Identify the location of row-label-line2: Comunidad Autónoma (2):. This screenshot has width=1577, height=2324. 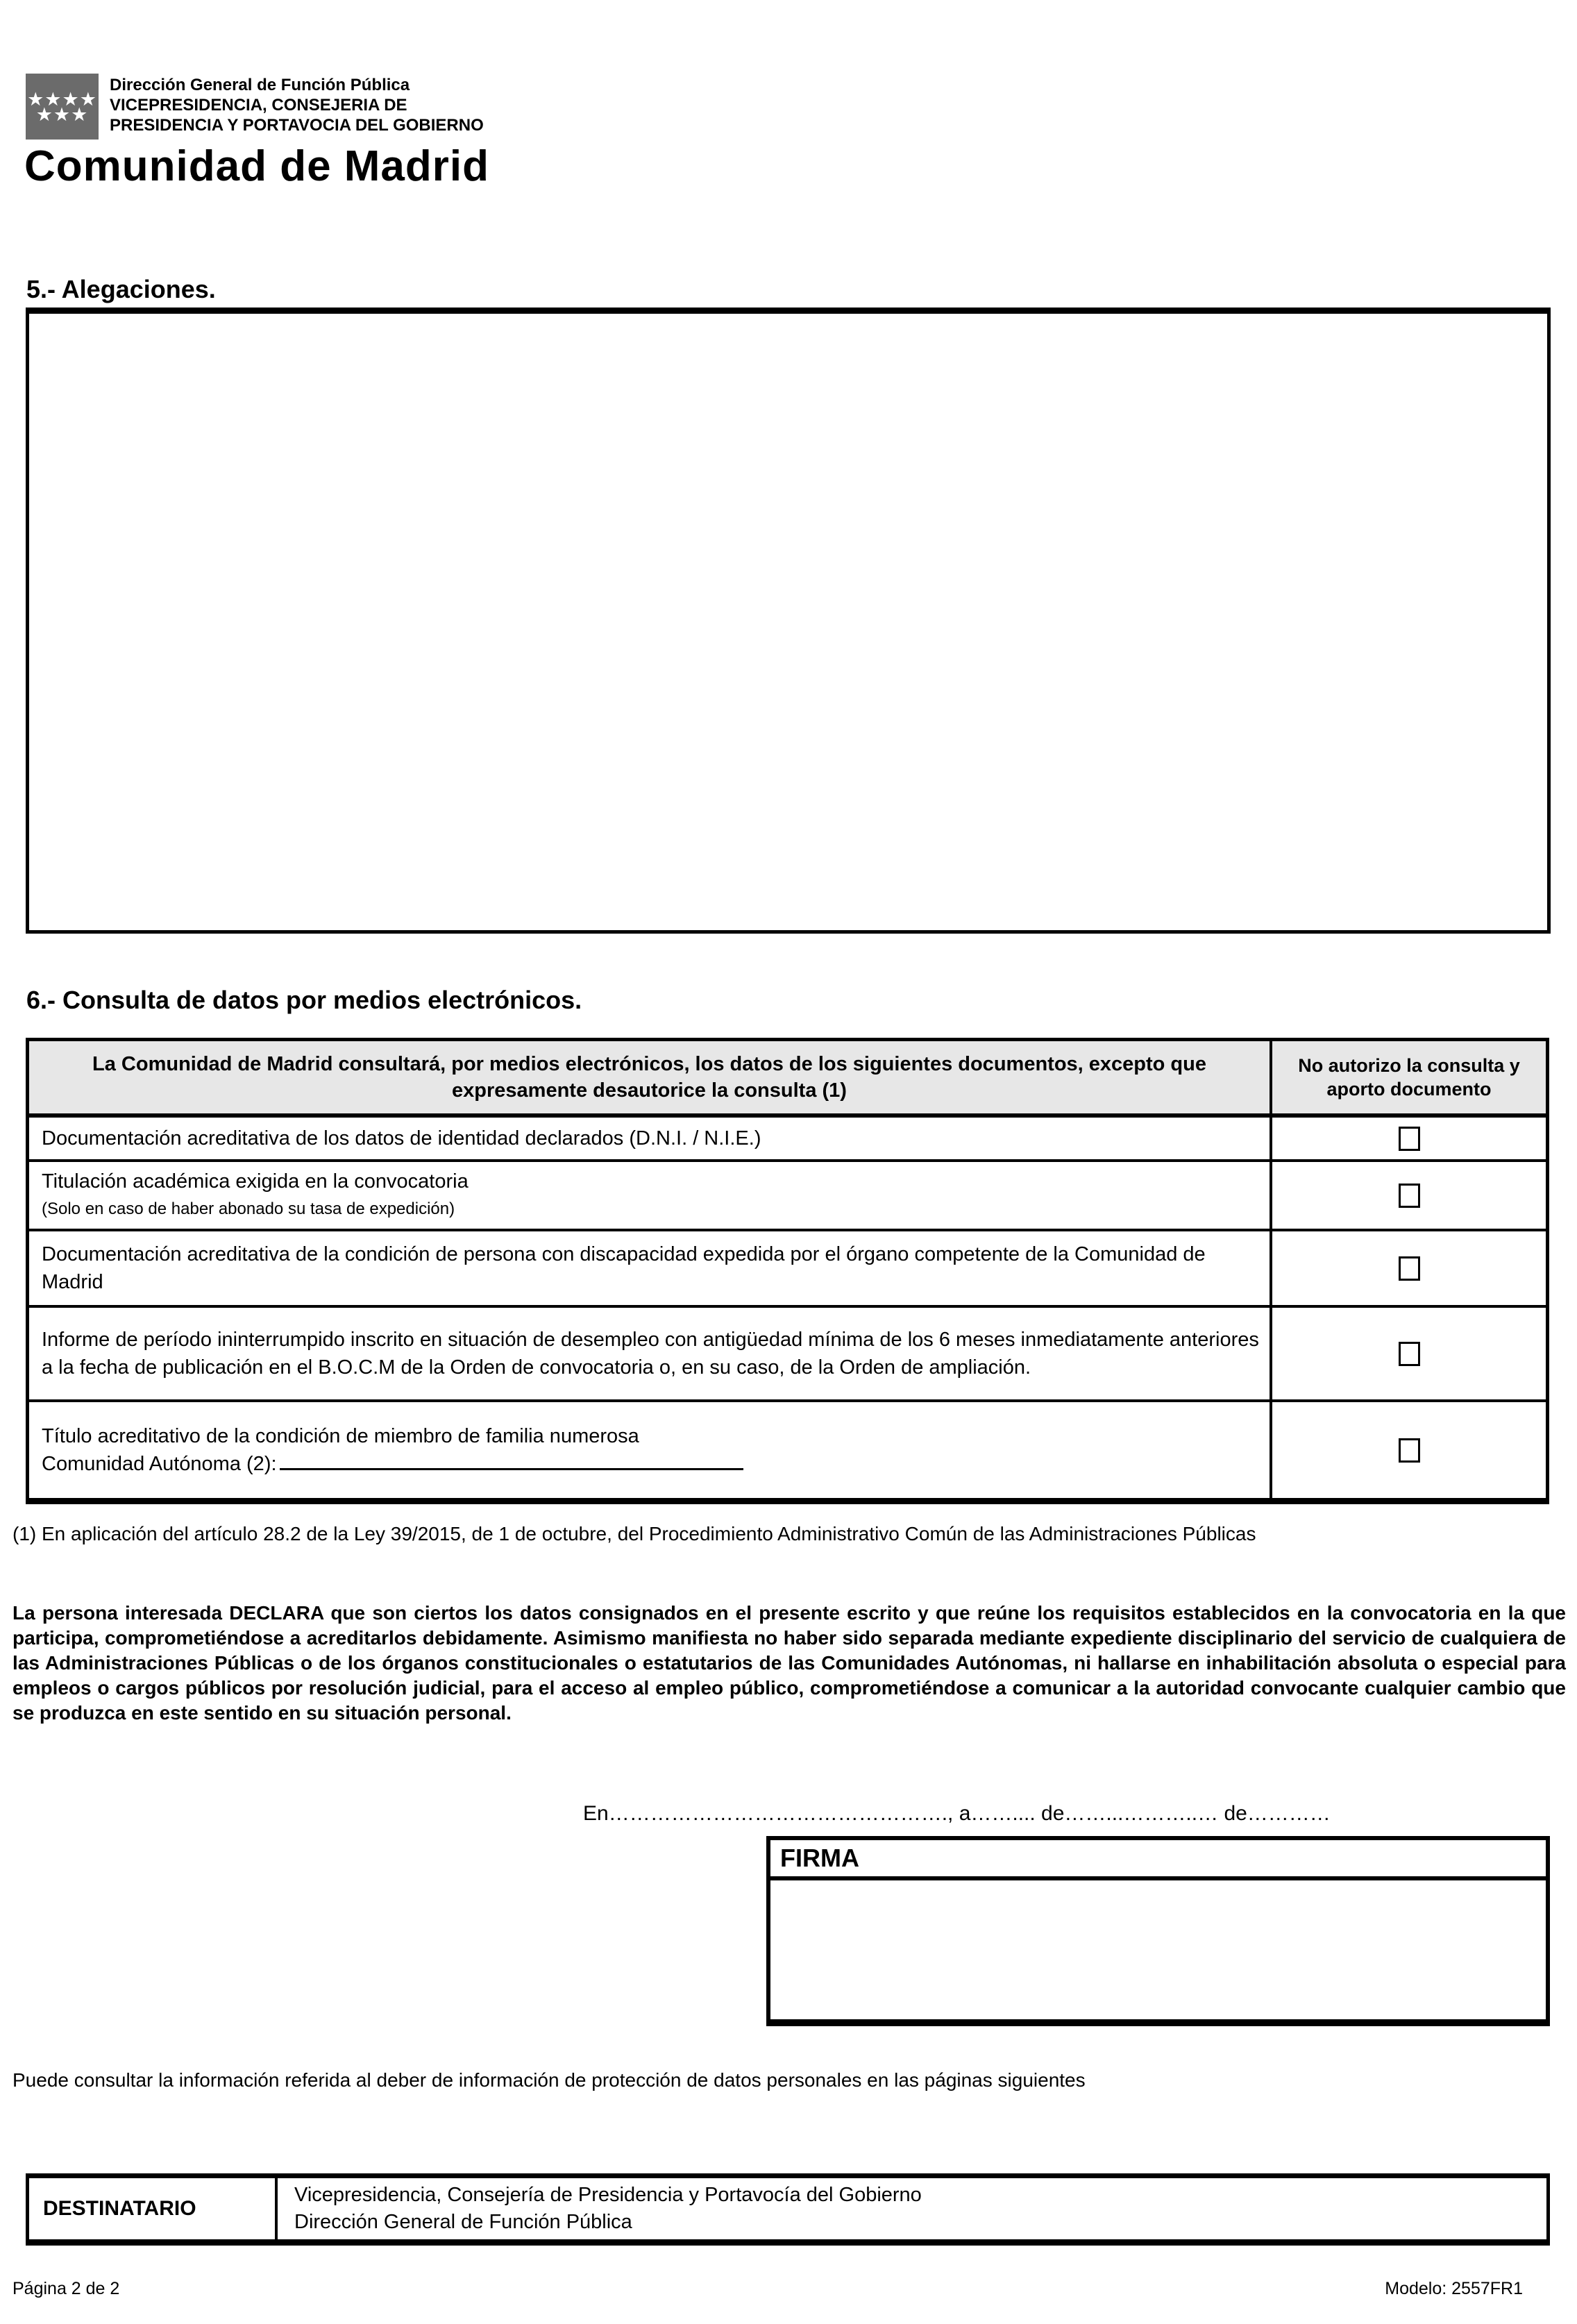
(651, 1464).